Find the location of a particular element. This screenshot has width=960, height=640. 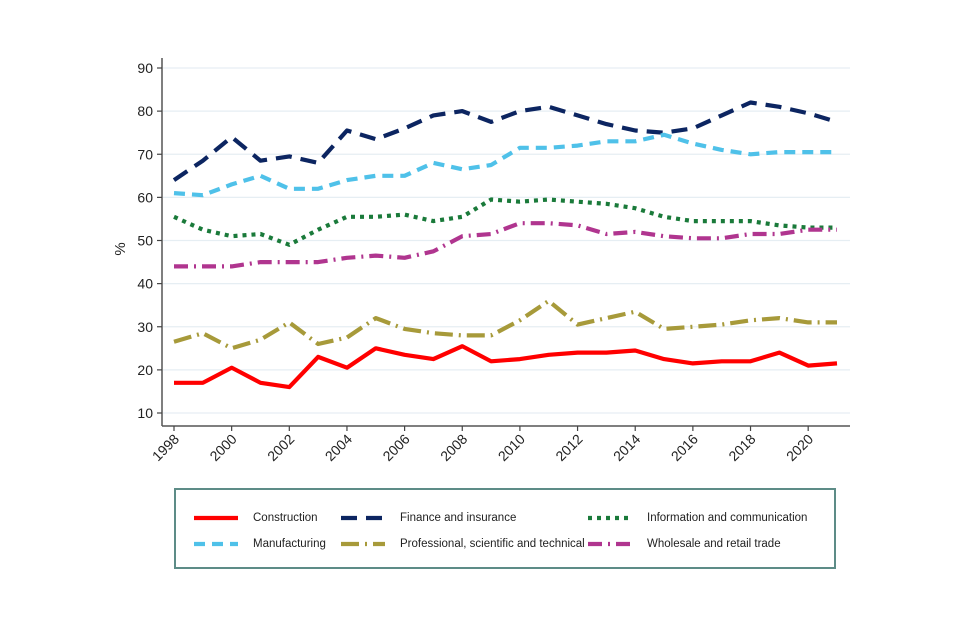

x-tick-label: 2006 is located at coordinates (395, 447).